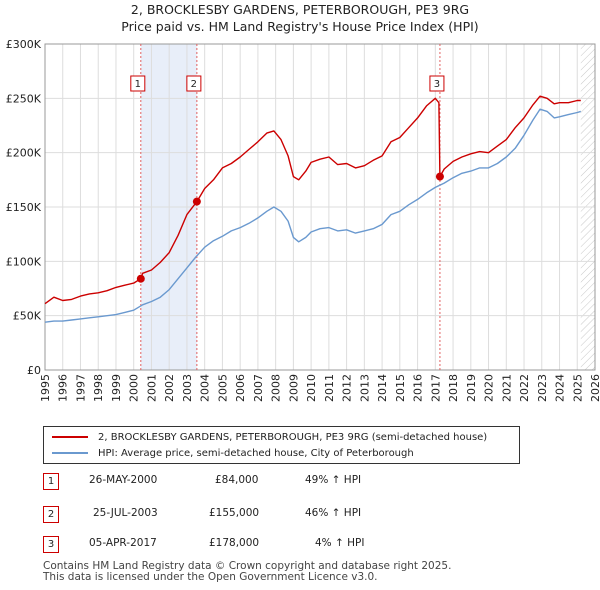  I want to click on y-tick-label: £300K, so click(24, 44).